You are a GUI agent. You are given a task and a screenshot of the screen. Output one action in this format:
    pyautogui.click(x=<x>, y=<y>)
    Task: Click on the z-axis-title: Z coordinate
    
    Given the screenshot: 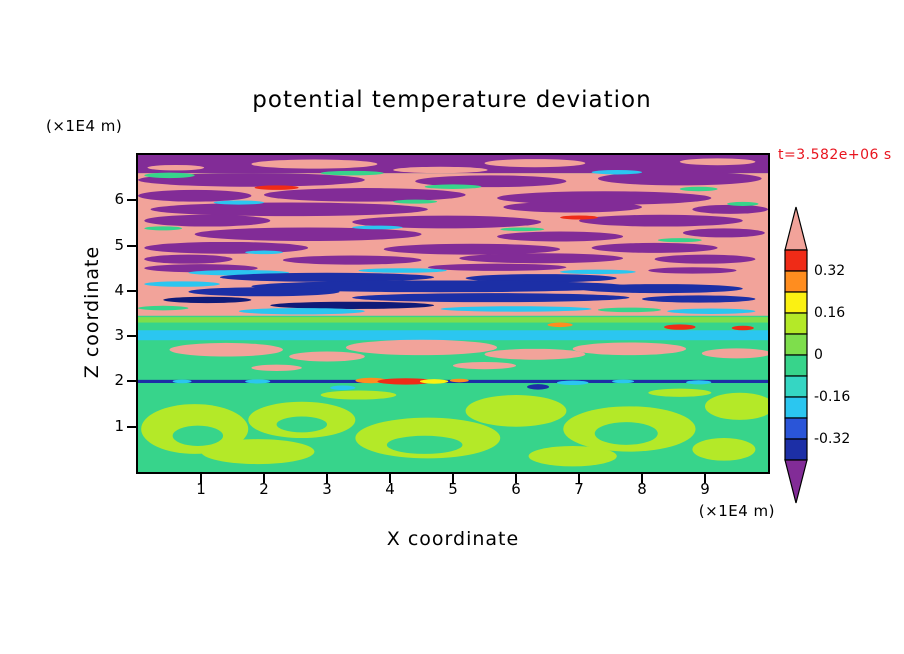 What is the action you would take?
    pyautogui.click(x=92, y=312)
    